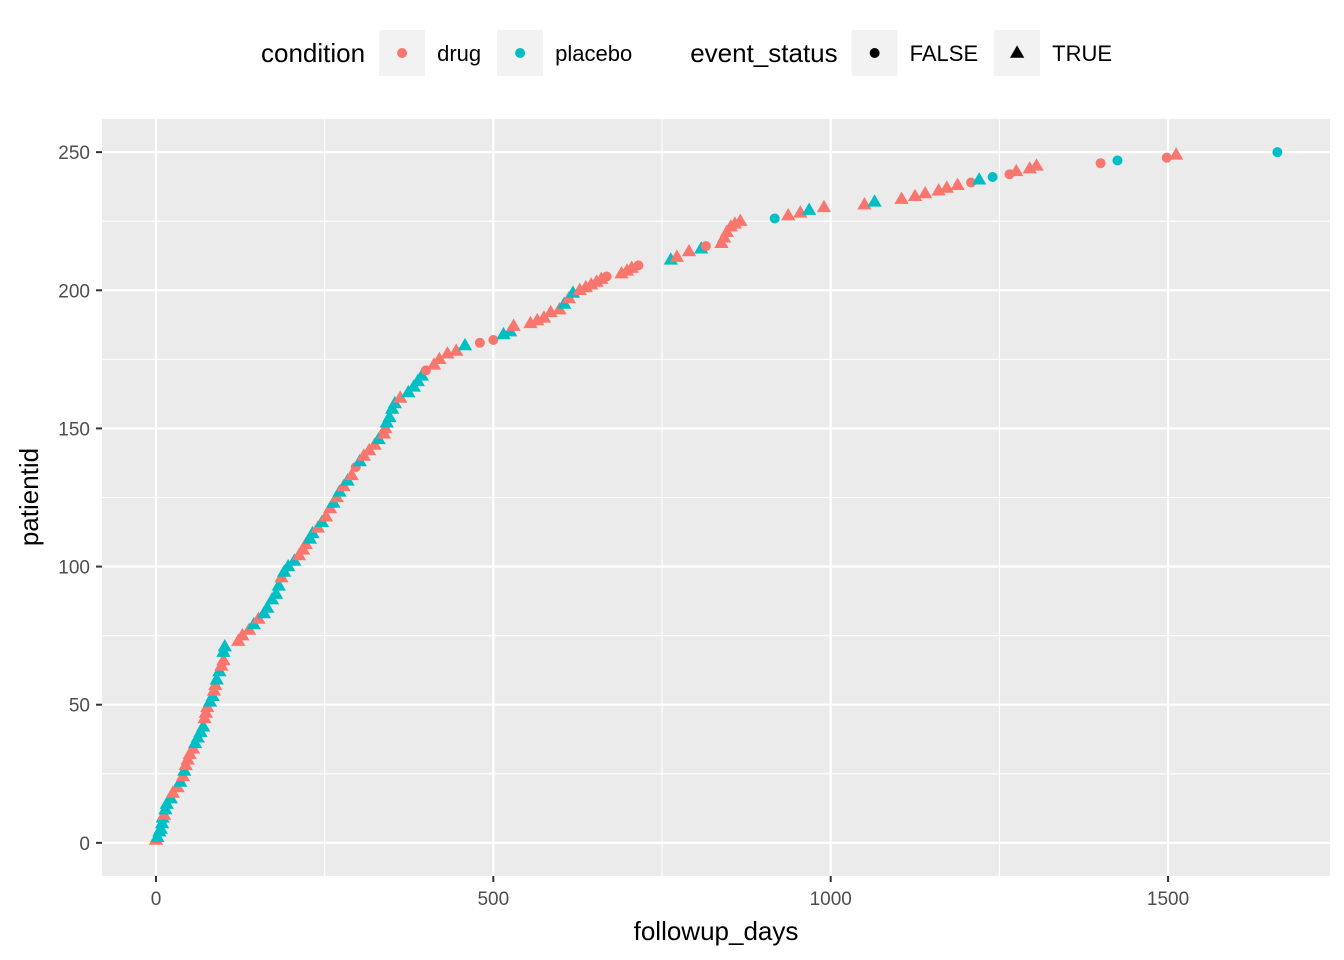  Describe the element at coordinates (84, 844) in the screenshot. I see `y-tick-label: 0` at that location.